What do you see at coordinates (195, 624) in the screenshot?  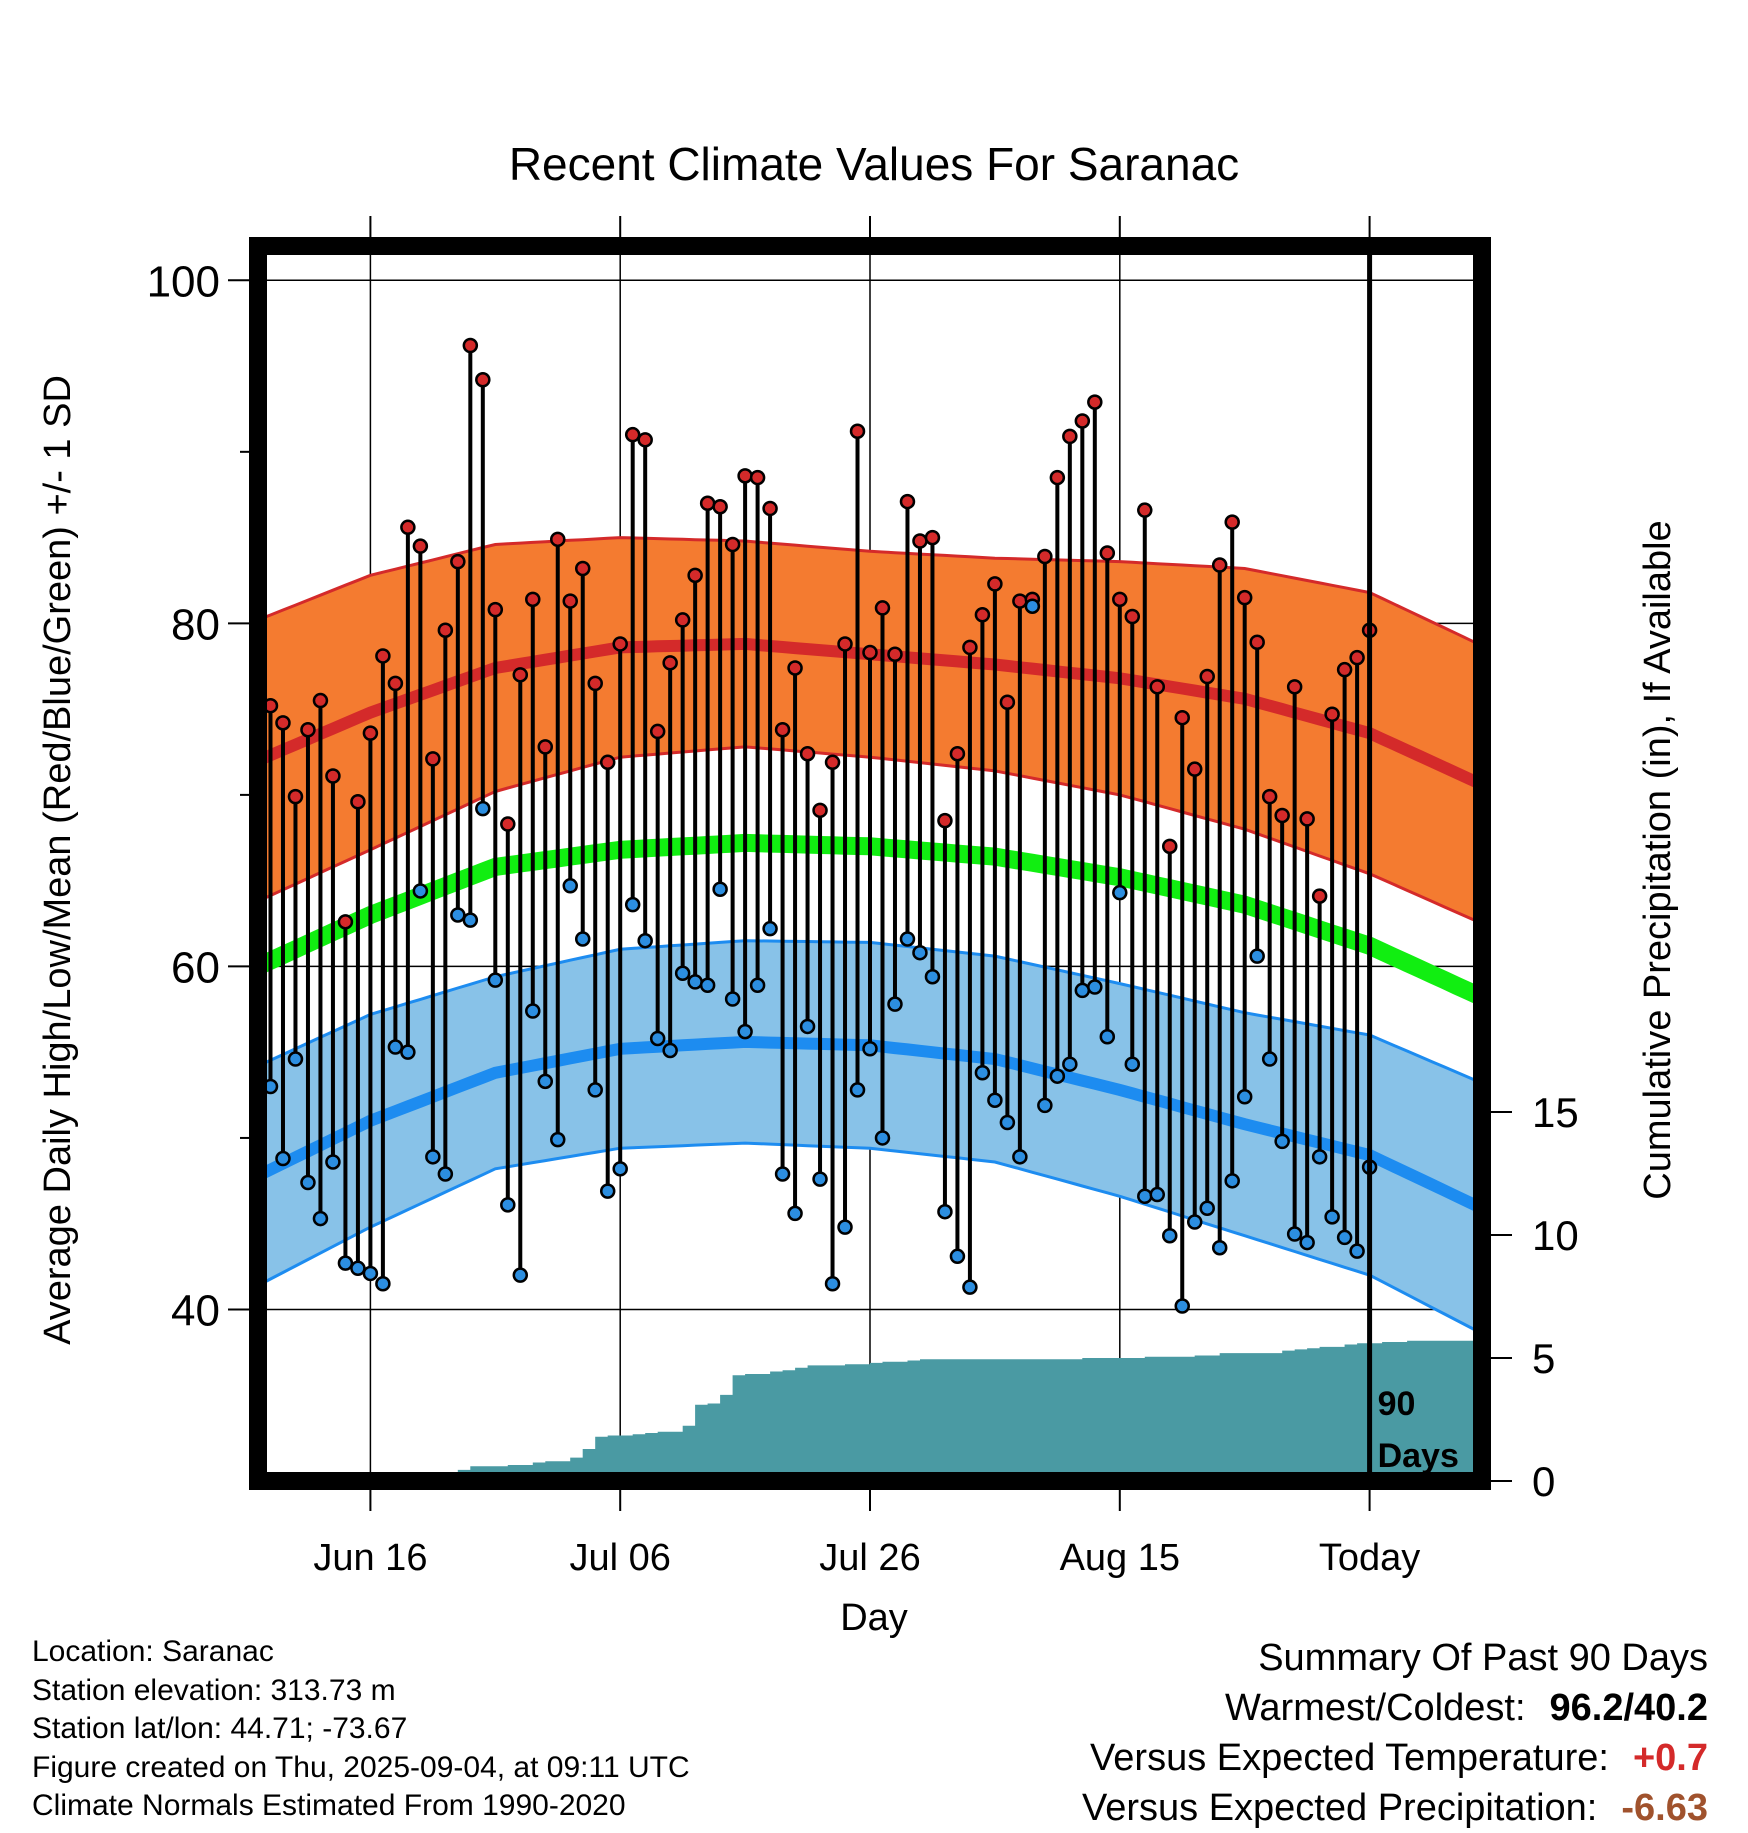 I see `y-tick-label: 80` at bounding box center [195, 624].